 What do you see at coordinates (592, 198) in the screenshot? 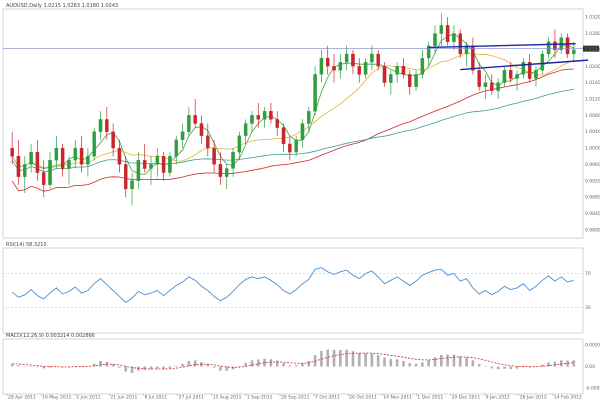
I see `price-scale-label: 0.9880` at bounding box center [592, 198].